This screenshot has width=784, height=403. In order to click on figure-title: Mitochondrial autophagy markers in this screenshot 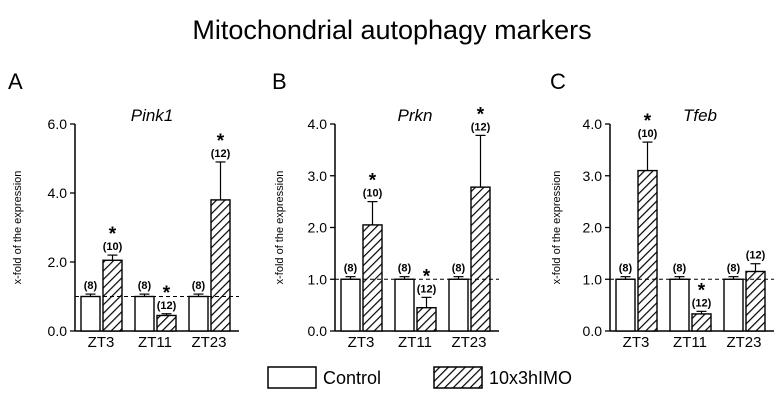, I will do `click(391, 30)`.